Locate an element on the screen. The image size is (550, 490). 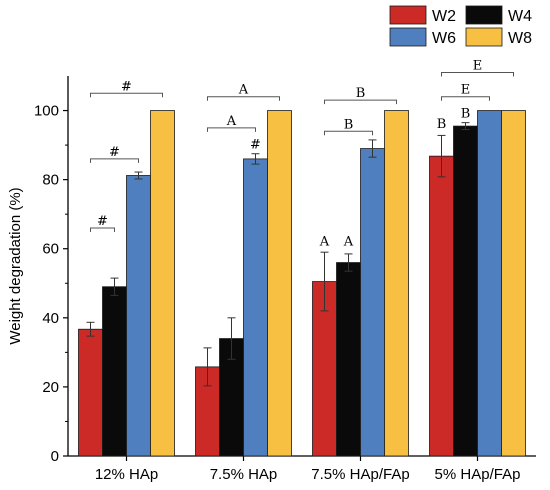
y-axis-label: Weight degradation (%) is located at coordinates (15, 265).